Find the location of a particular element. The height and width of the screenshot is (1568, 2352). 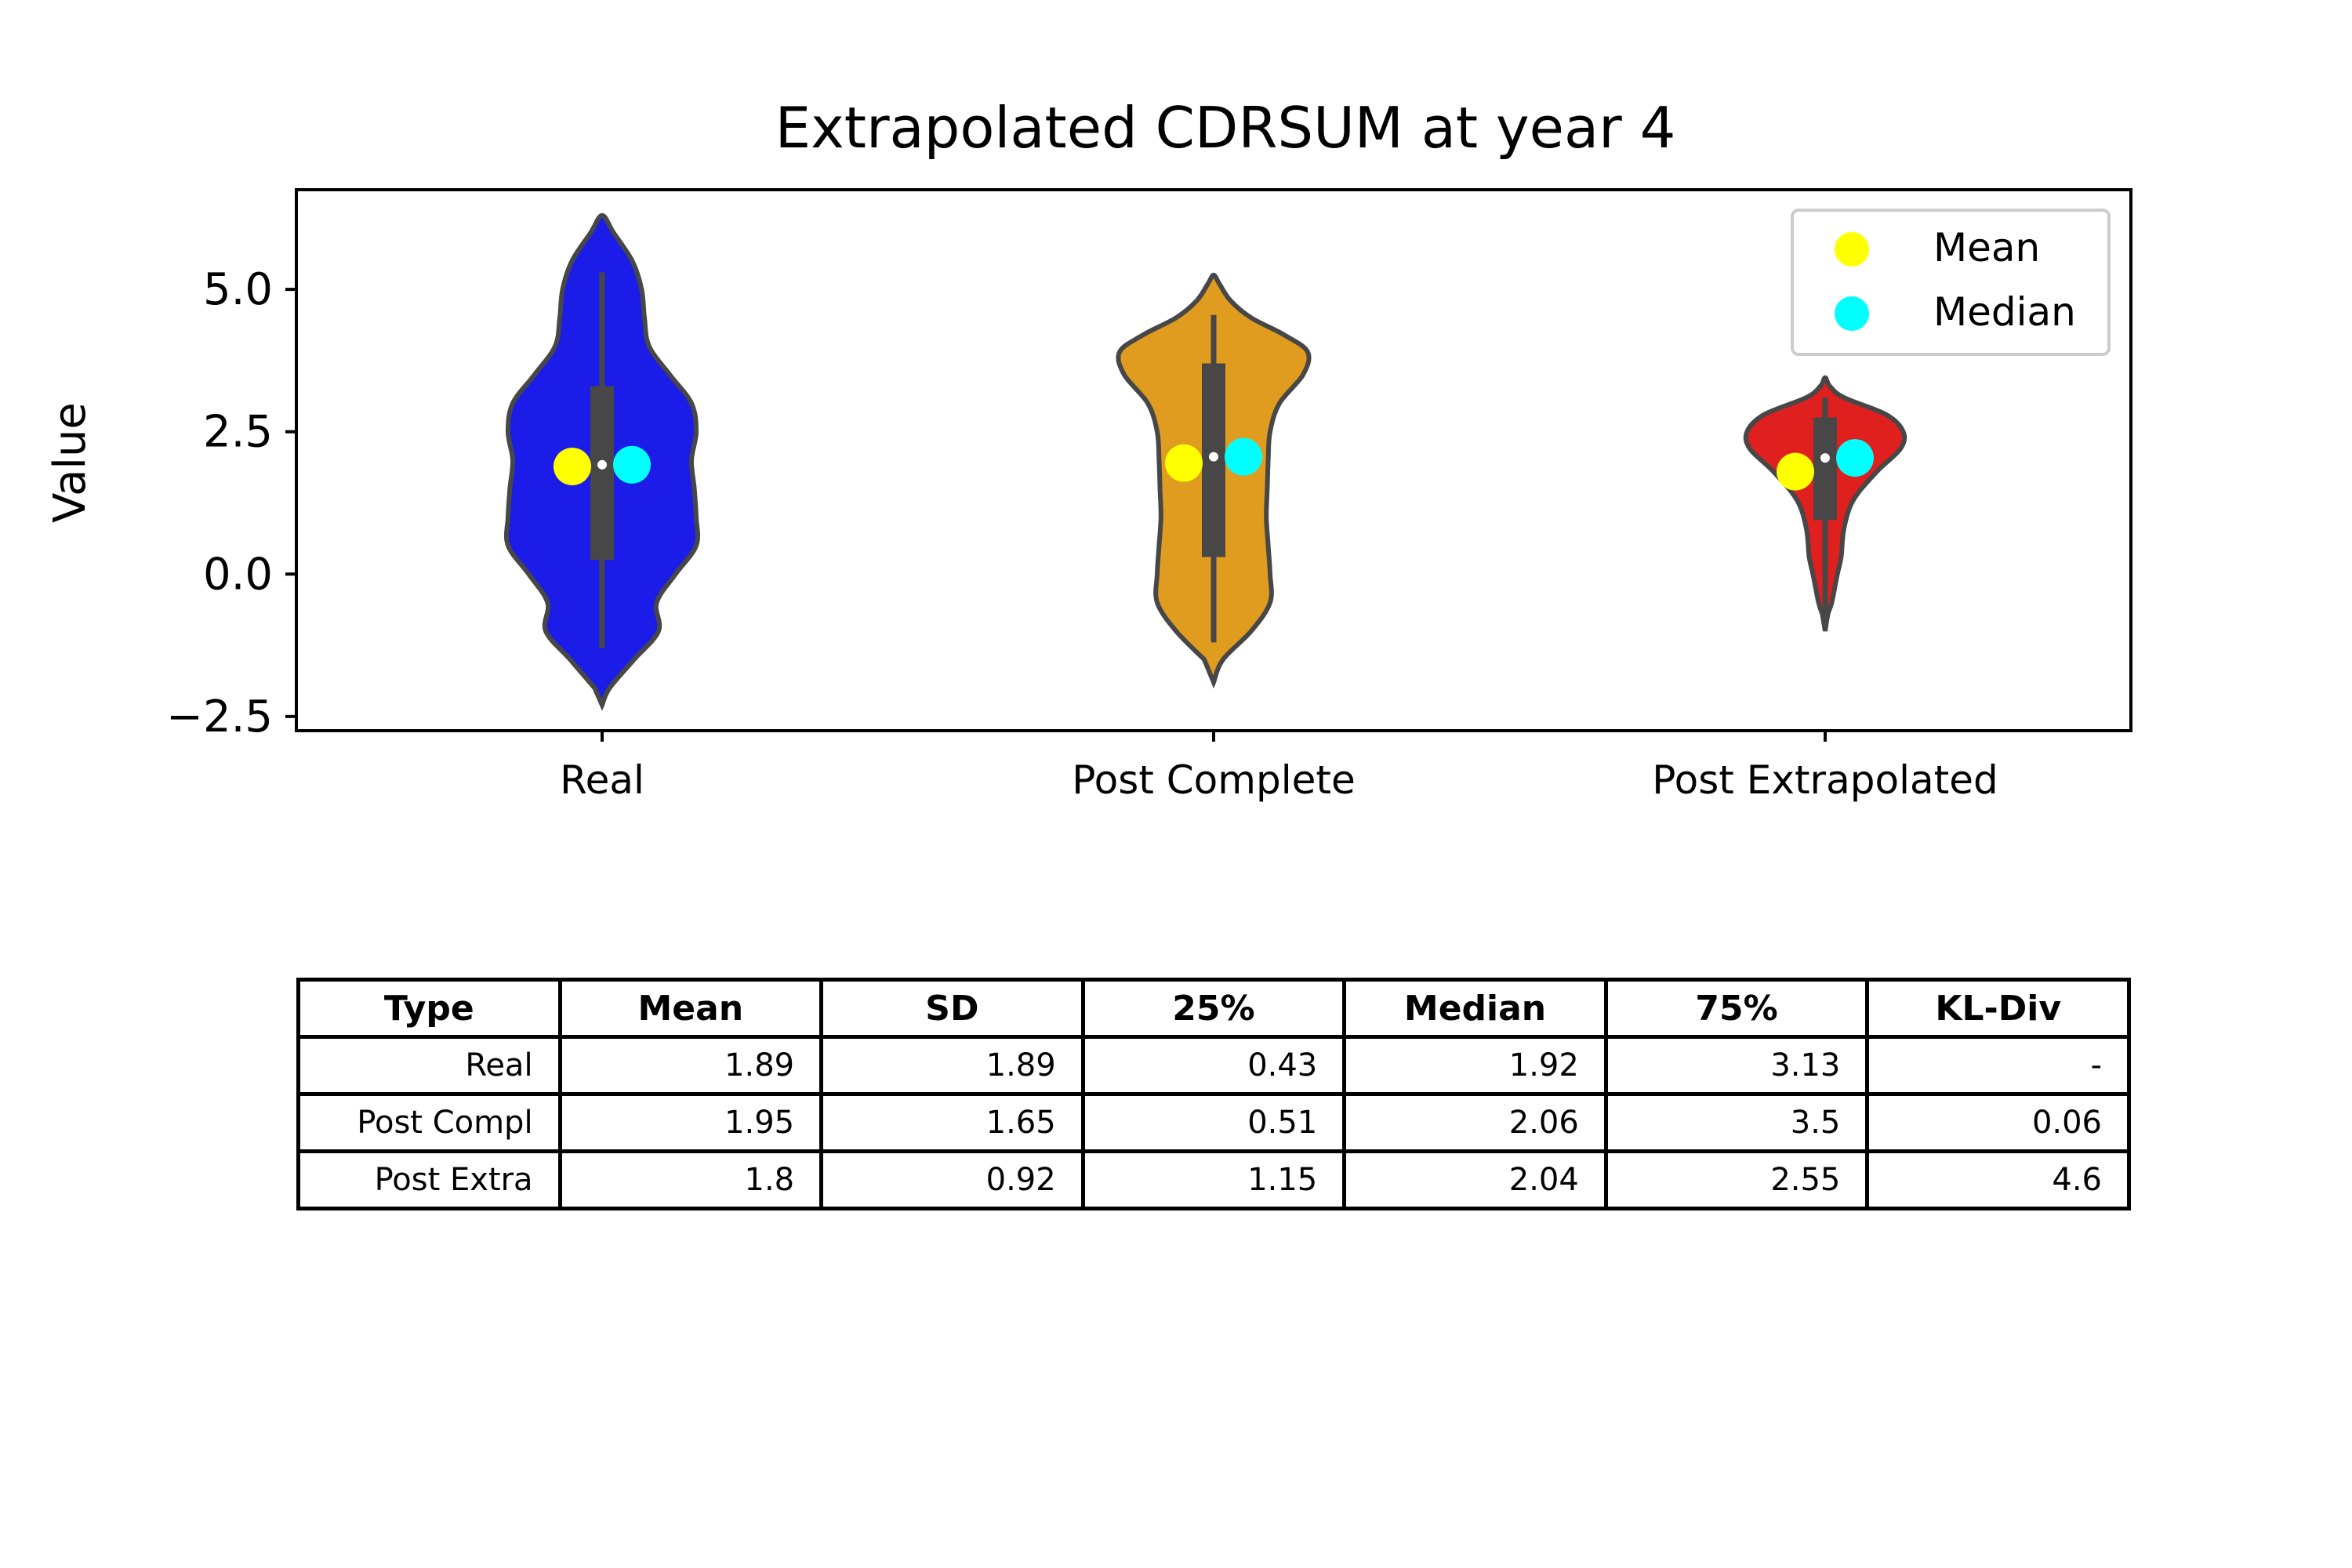

header-75: 75% is located at coordinates (1737, 1008).